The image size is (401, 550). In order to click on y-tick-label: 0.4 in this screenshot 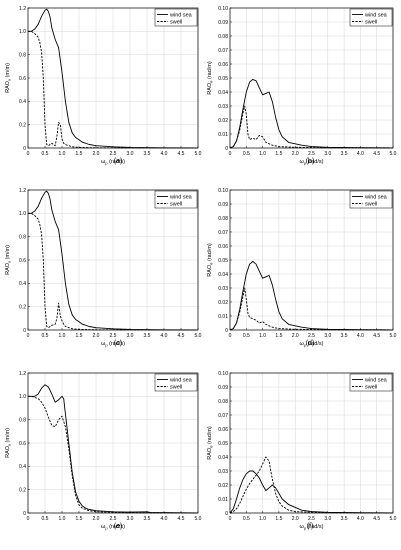, I will do `click(22, 284)`.